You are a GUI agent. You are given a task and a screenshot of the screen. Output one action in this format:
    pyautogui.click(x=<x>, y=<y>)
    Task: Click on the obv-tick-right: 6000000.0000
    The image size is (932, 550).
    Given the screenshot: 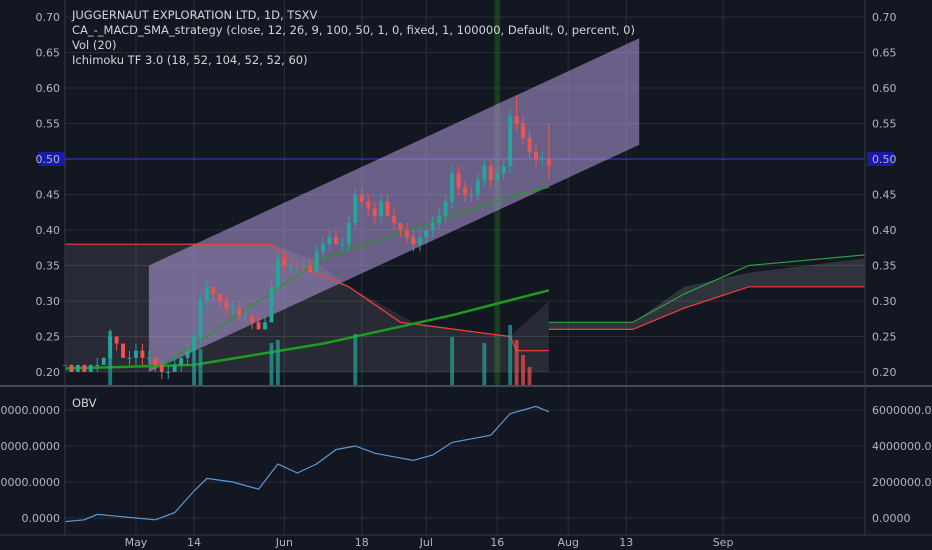 What is the action you would take?
    pyautogui.click(x=902, y=410)
    